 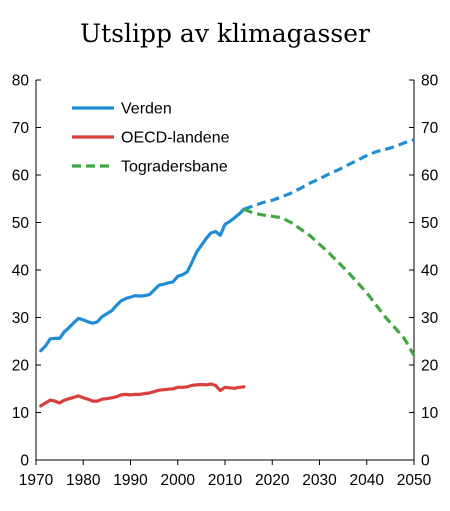 What do you see at coordinates (21, 128) in the screenshot?
I see `y-tick-label-left: 70` at bounding box center [21, 128].